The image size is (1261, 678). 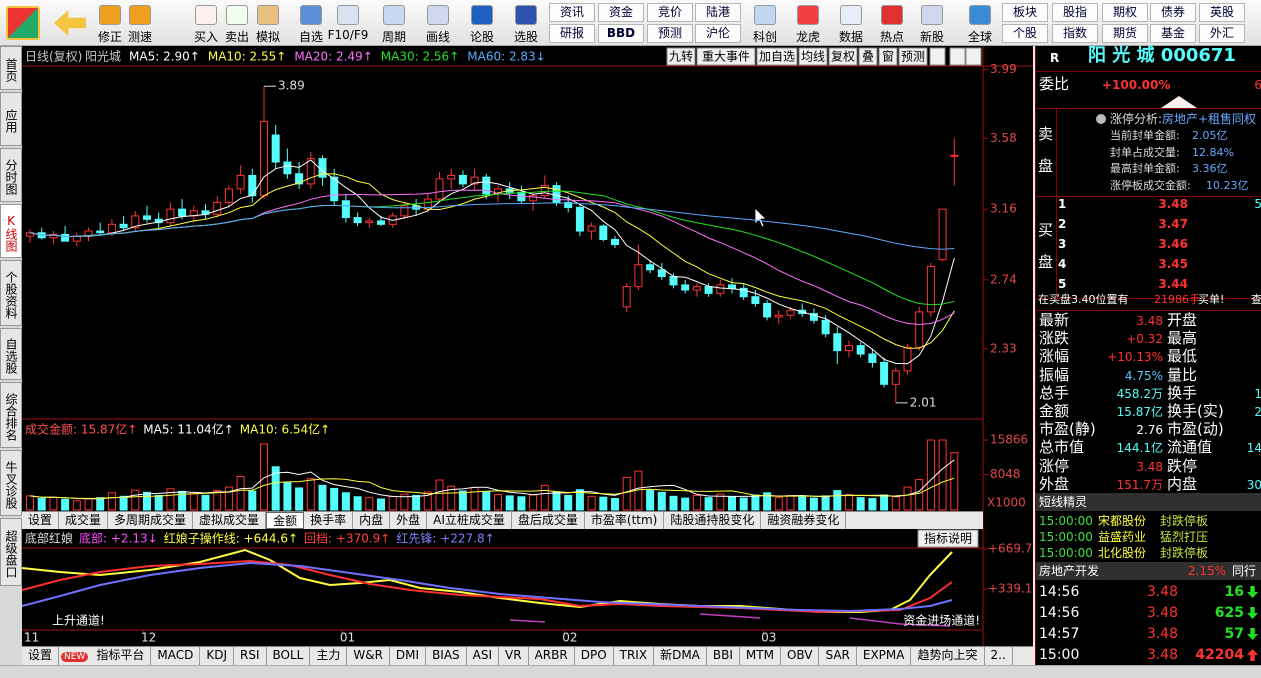 I want to click on indicator-tab: BIAS, so click(x=446, y=656).